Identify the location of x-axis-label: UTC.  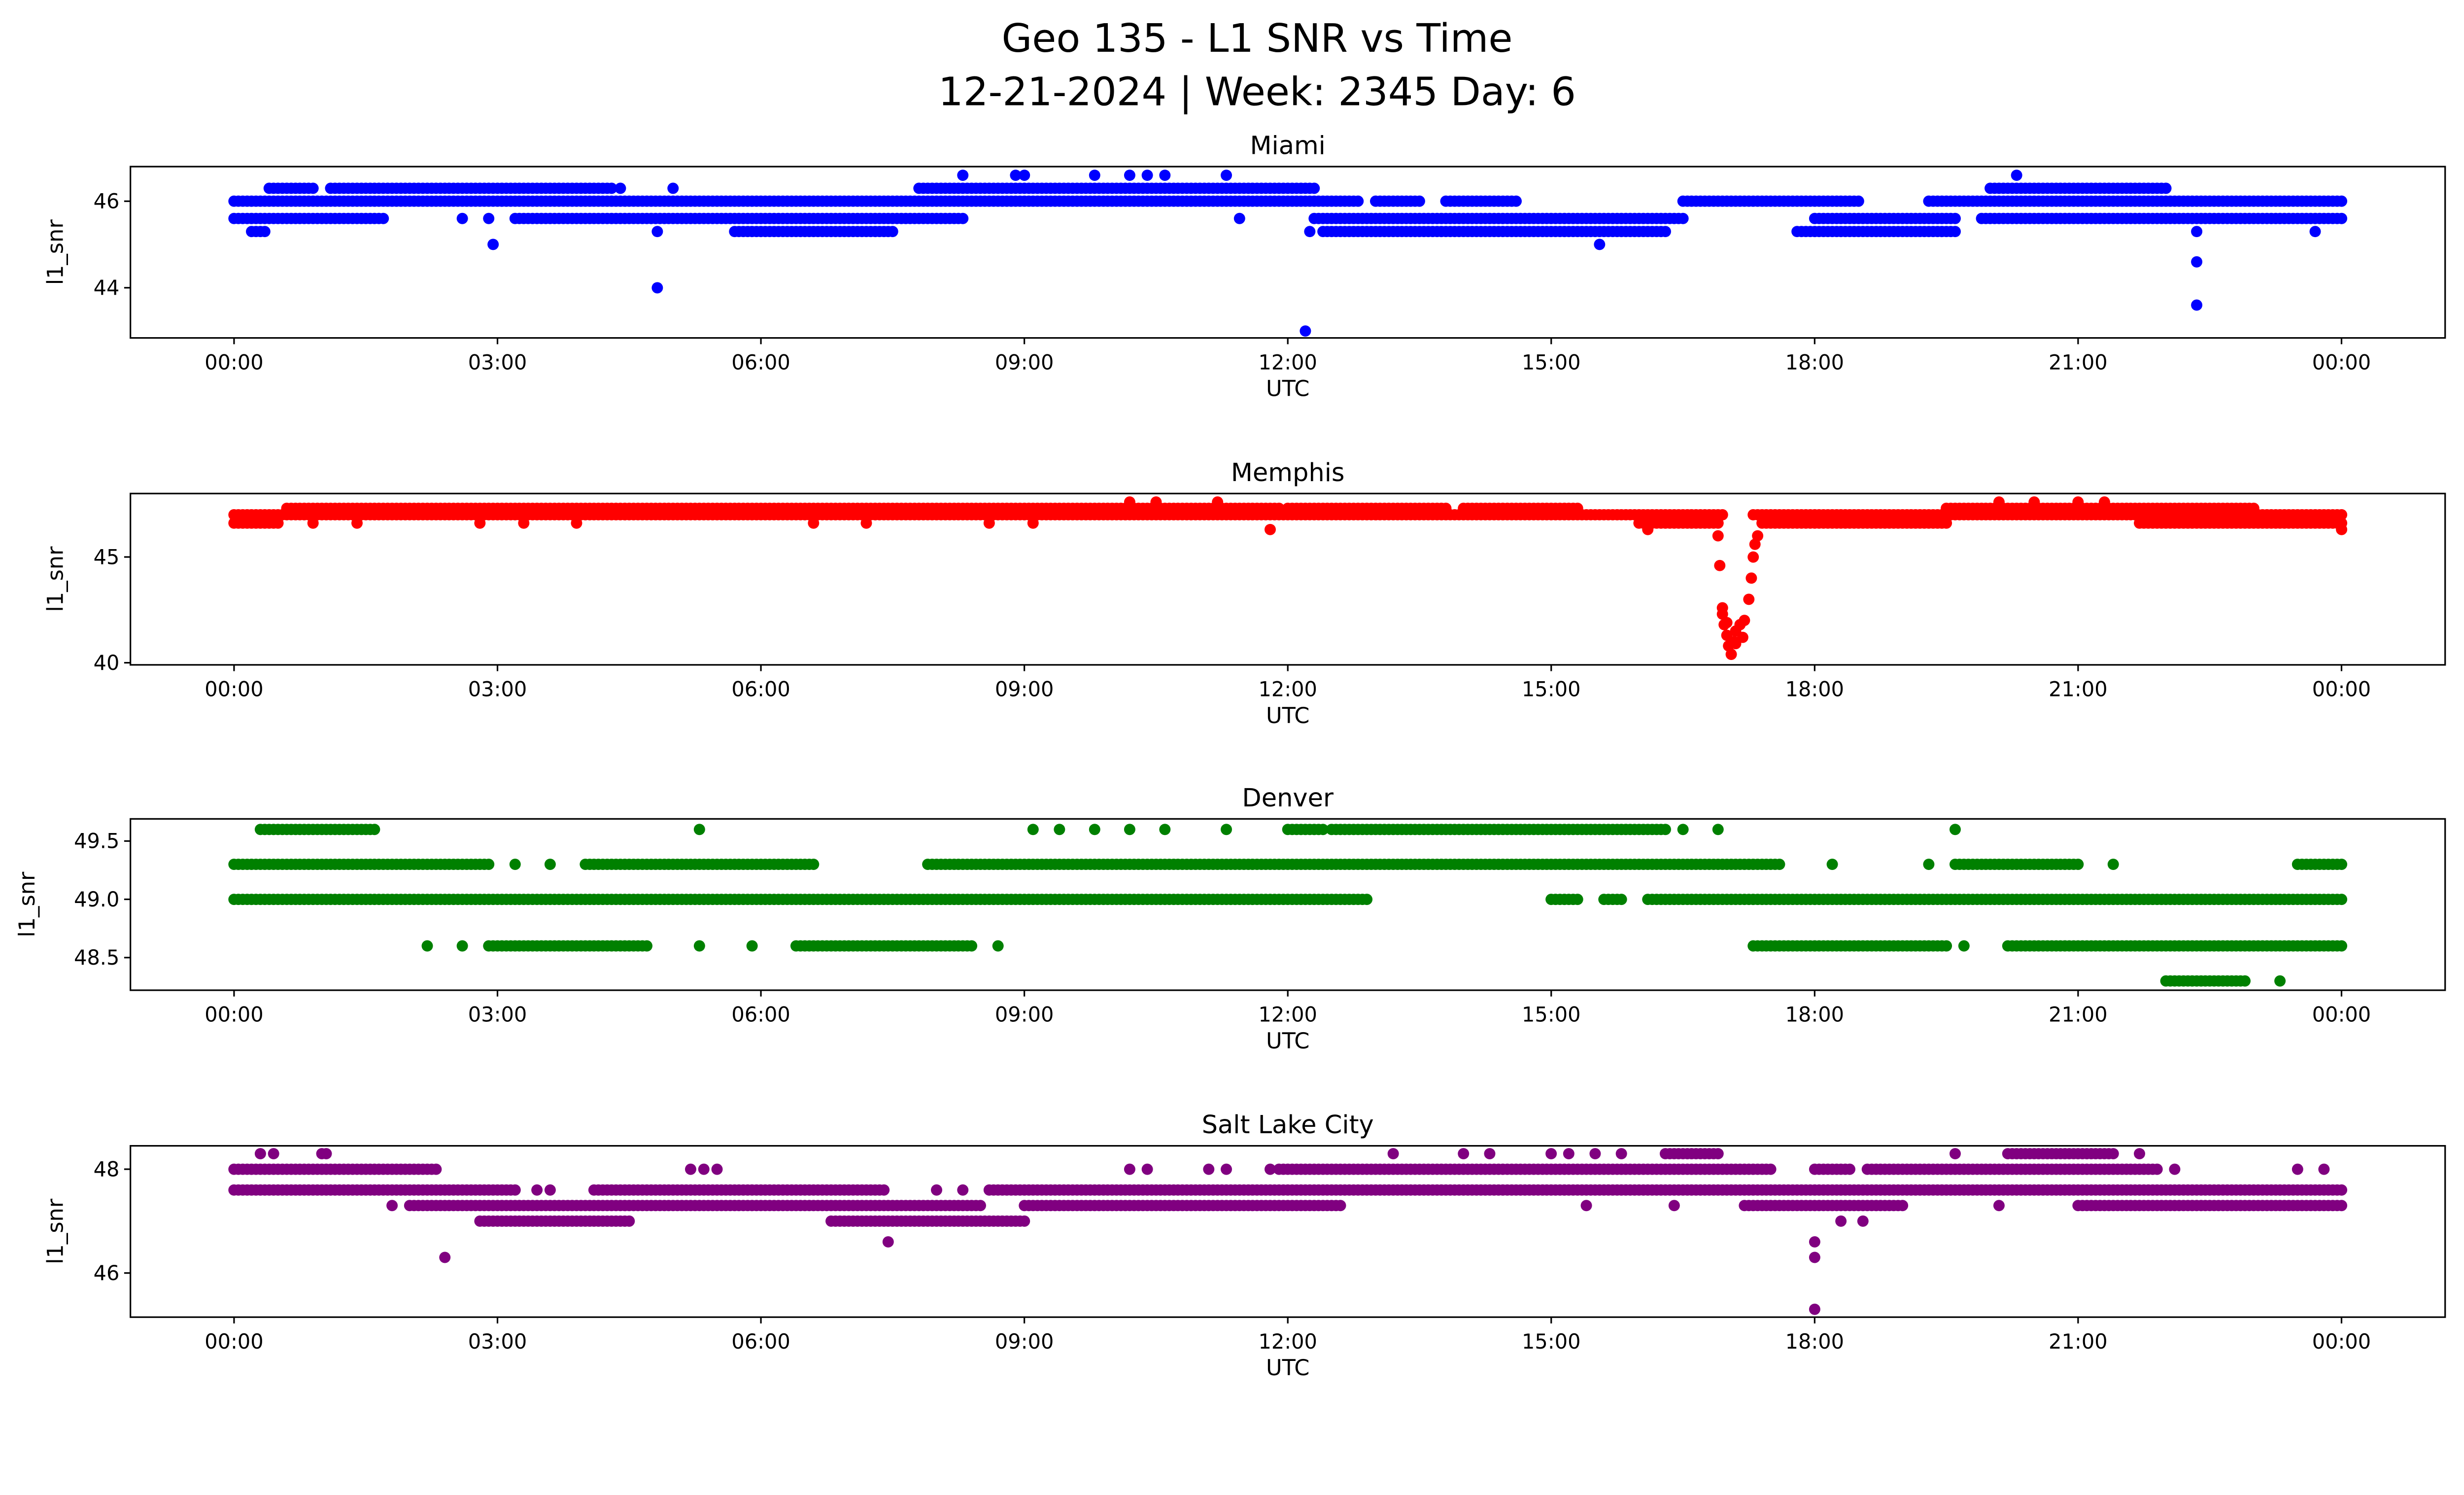
(1287, 1041).